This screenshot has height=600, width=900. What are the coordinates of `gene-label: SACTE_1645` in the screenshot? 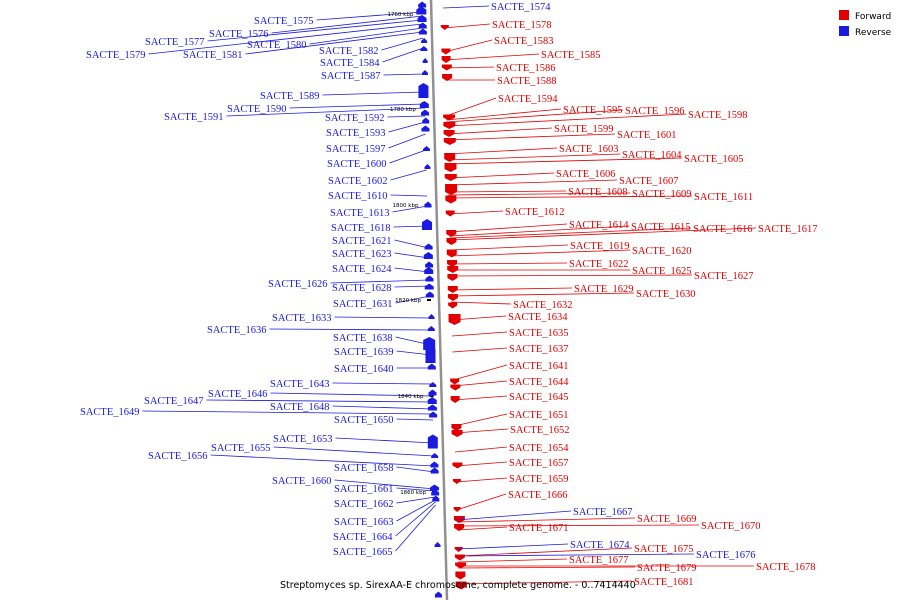 It's located at (539, 397).